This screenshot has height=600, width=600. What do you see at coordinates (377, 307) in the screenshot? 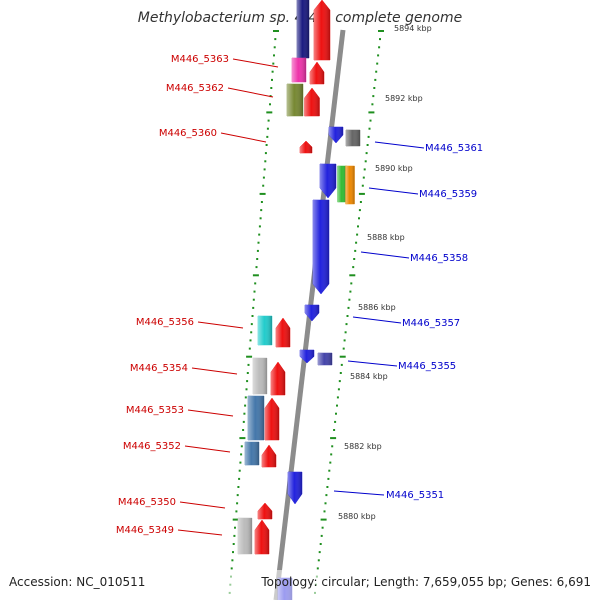
I see `coord-label-5886: 5886 kbp` at bounding box center [377, 307].